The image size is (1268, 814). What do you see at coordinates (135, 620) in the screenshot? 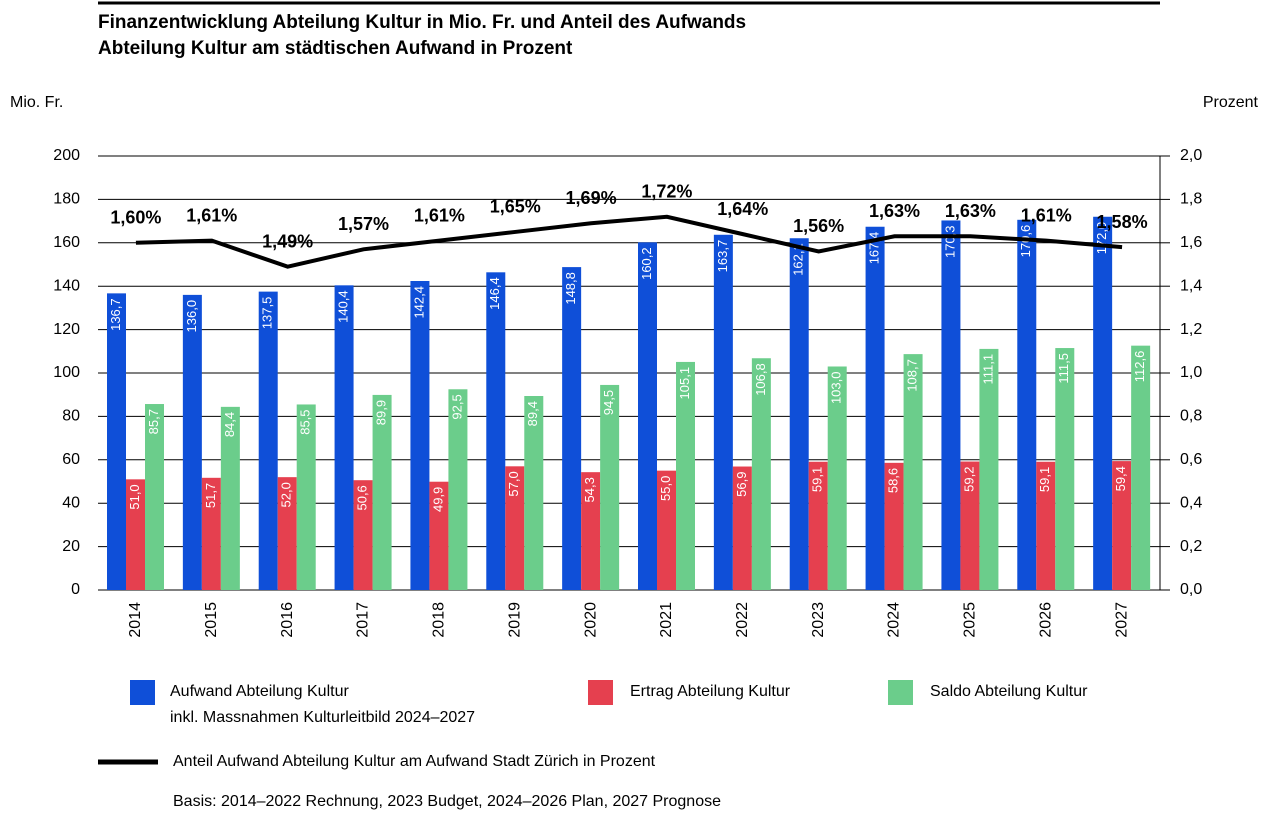
I see `x-tick-label: 2014` at bounding box center [135, 620].